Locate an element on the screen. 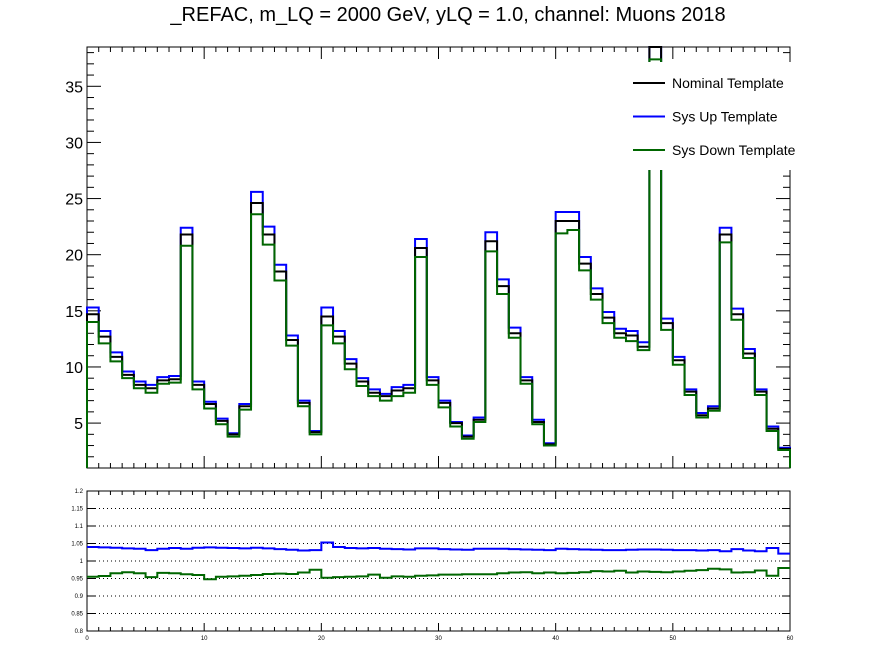 The image size is (896, 672). y-tick-label: 10 is located at coordinates (74, 368).